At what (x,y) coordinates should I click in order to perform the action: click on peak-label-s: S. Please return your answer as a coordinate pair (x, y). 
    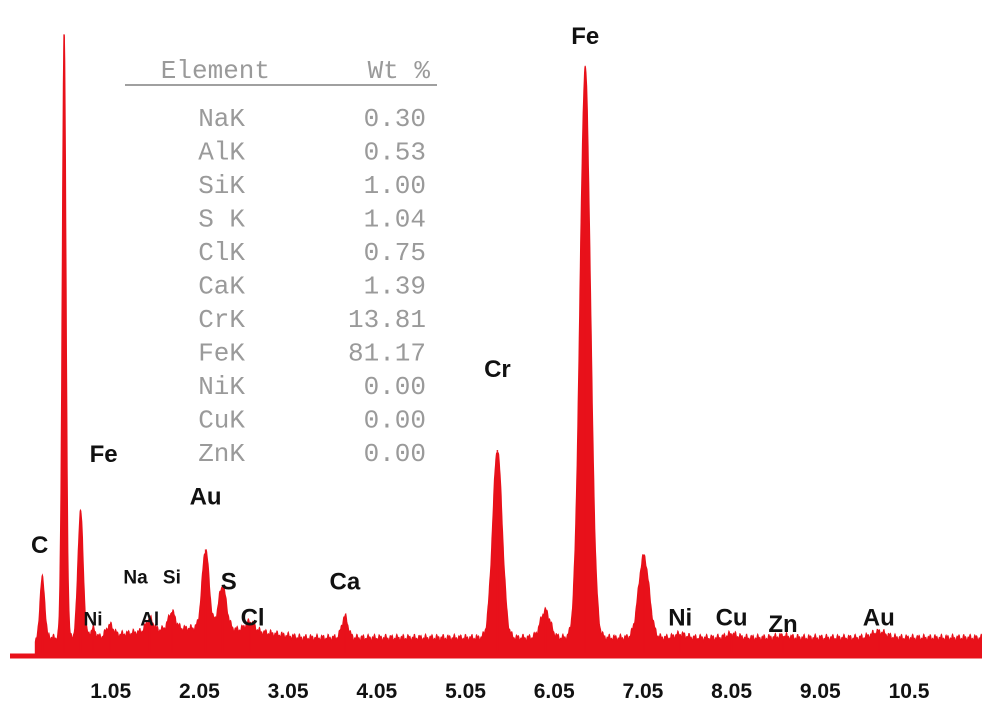
    Looking at the image, I should click on (229, 581).